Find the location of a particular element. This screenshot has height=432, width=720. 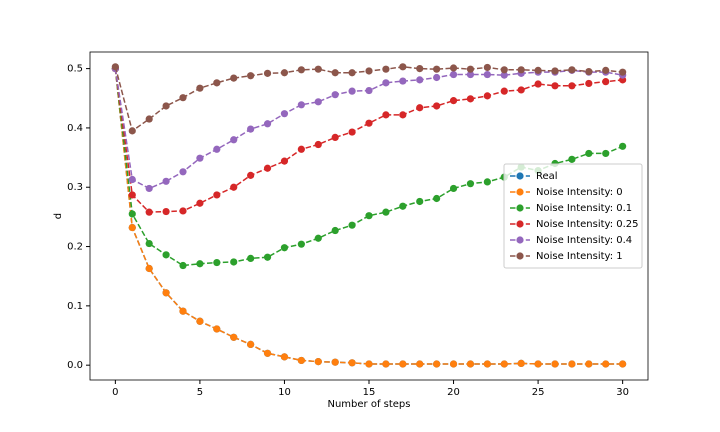

y-tick-label: 0.0 is located at coordinates (75, 365).